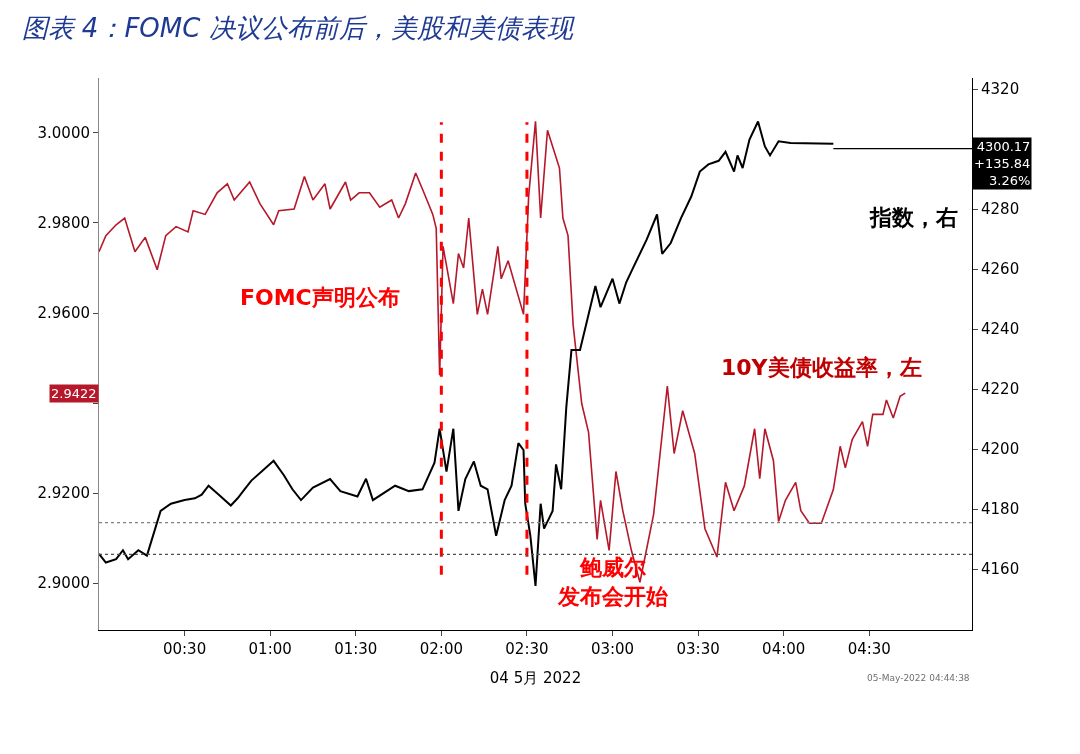 The width and height of the screenshot is (1080, 754). What do you see at coordinates (441, 649) in the screenshot?
I see `x-tick-label: 02:00` at bounding box center [441, 649].